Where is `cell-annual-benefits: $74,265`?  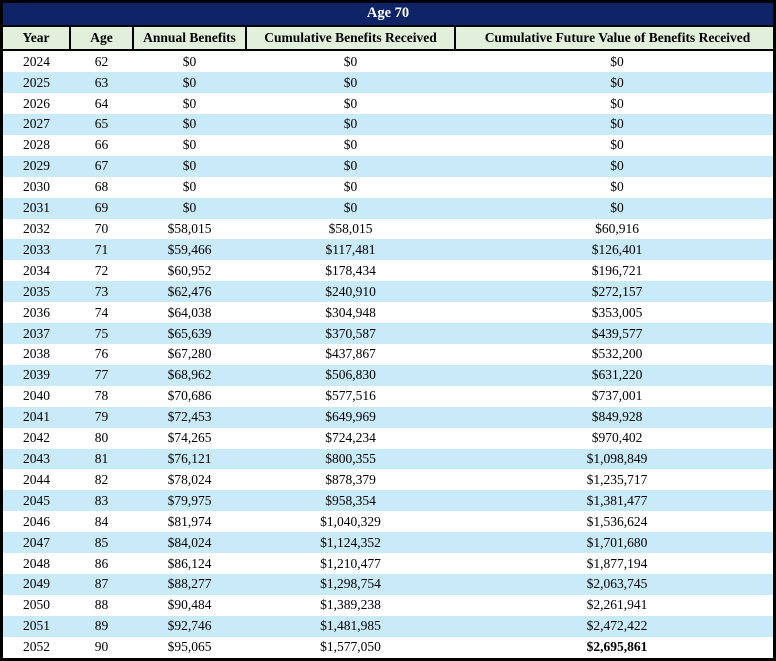 cell-annual-benefits: $74,265 is located at coordinates (189, 438).